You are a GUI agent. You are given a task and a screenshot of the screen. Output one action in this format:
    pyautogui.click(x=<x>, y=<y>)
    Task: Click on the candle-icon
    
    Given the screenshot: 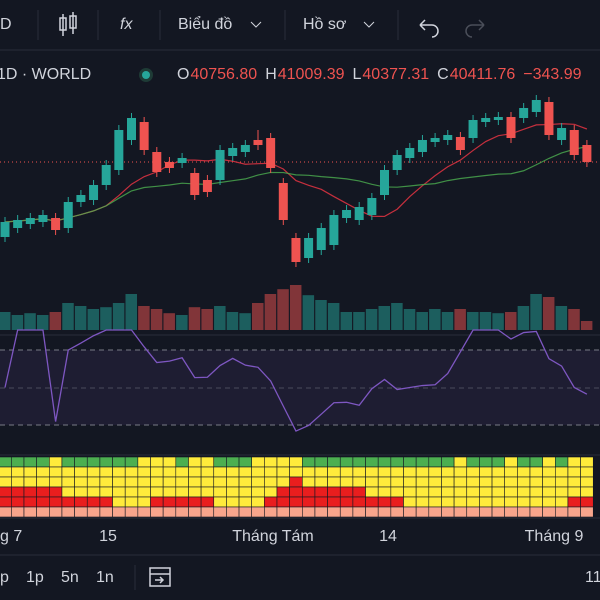 What is the action you would take?
    pyautogui.click(x=68, y=24)
    